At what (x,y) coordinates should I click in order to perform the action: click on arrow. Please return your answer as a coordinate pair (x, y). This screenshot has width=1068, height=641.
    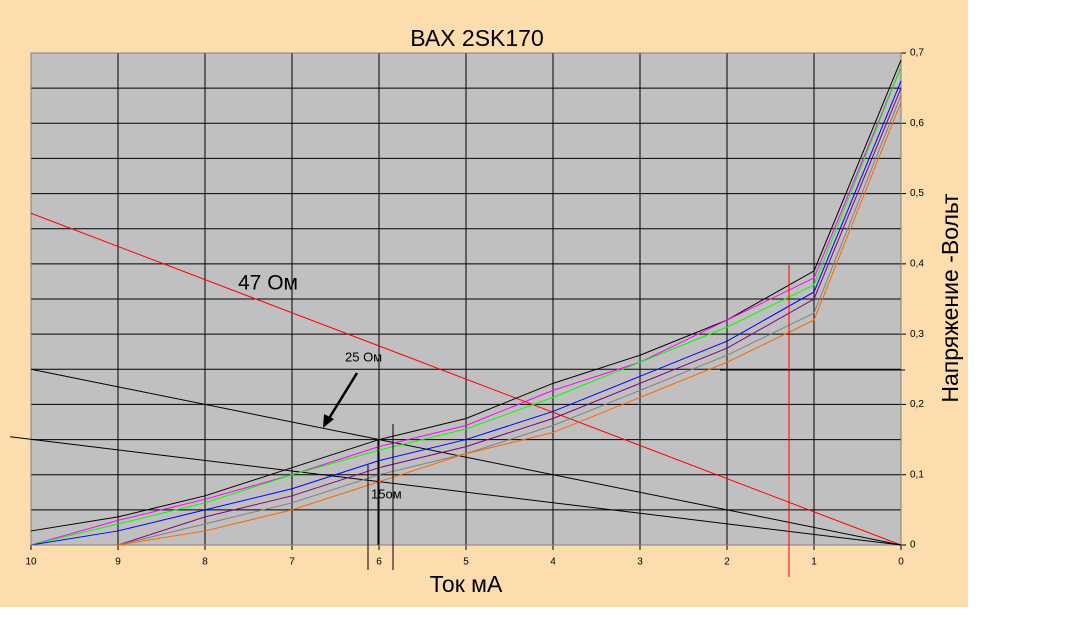
    Looking at the image, I should click on (342, 396).